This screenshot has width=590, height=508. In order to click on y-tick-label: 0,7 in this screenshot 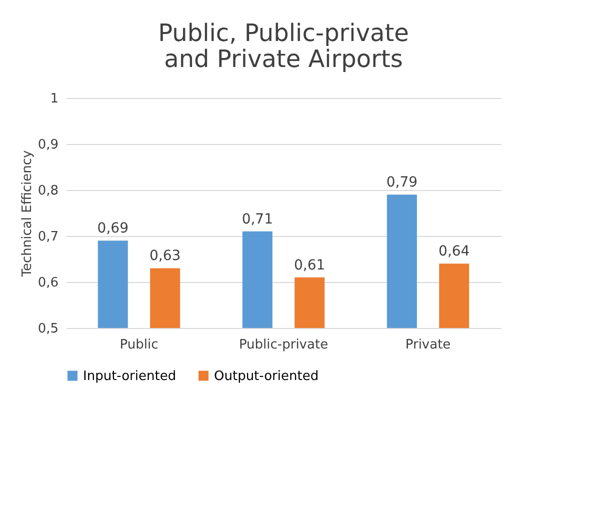, I will do `click(48, 237)`.